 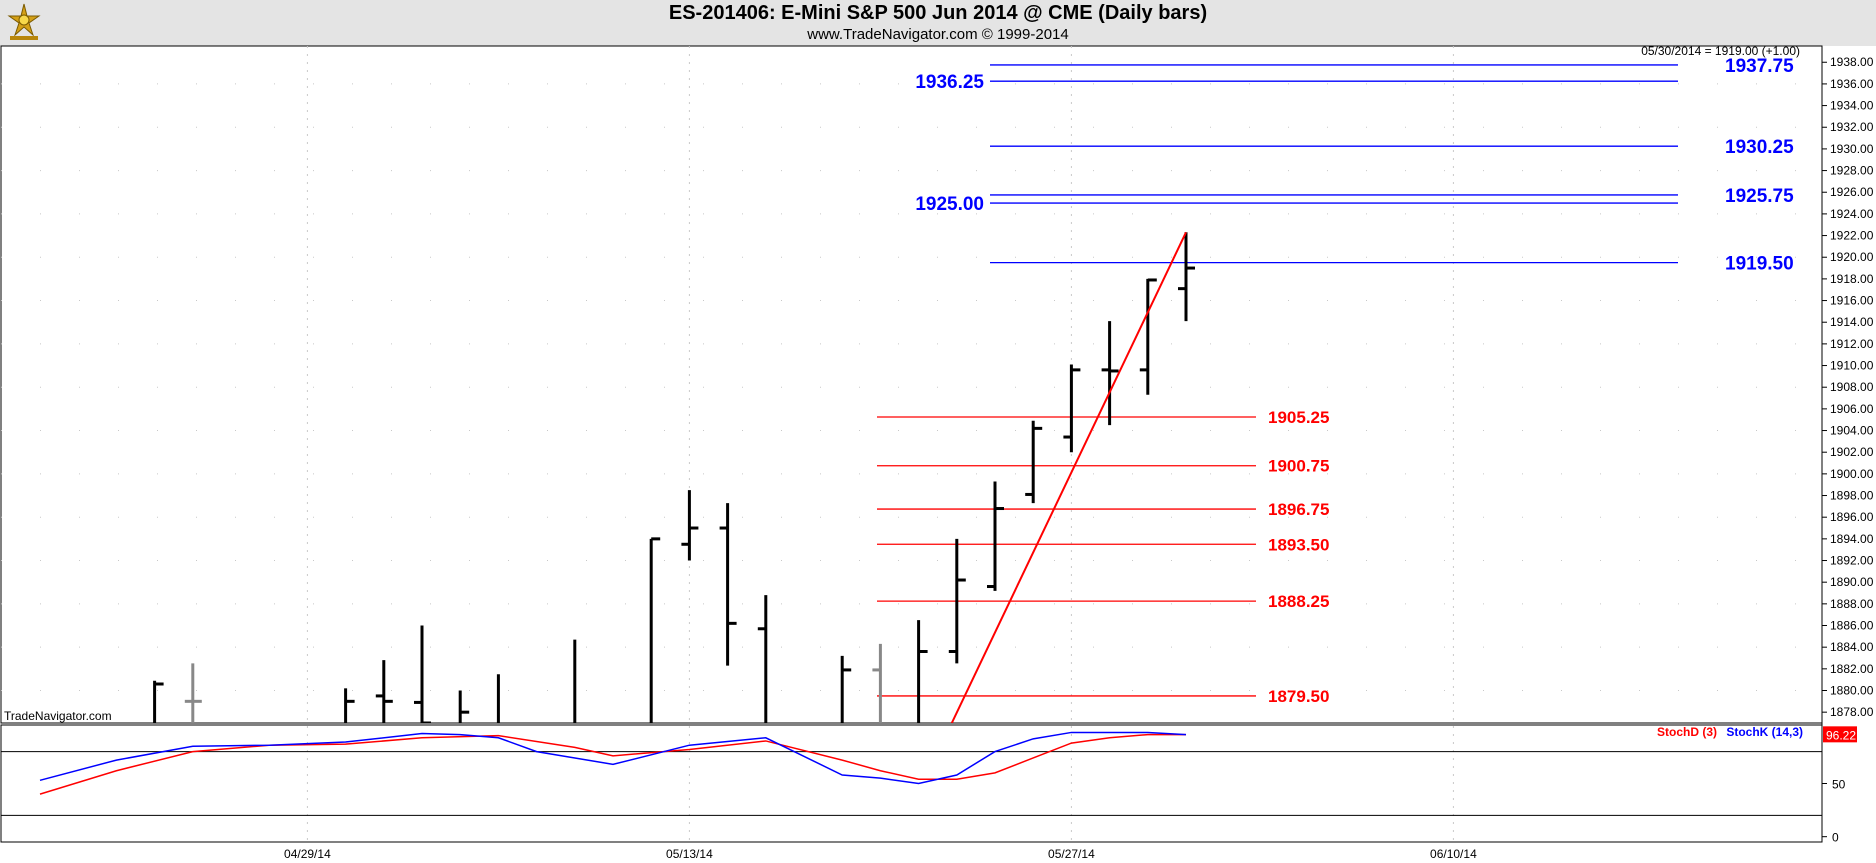 What do you see at coordinates (938, 34) in the screenshot?
I see `chart-subtitle: www.TradeNavigator.com © 1999-2014` at bounding box center [938, 34].